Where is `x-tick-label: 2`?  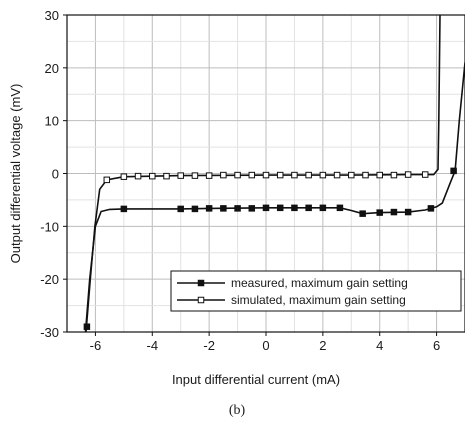 x-tick-label: 2 is located at coordinates (322, 345).